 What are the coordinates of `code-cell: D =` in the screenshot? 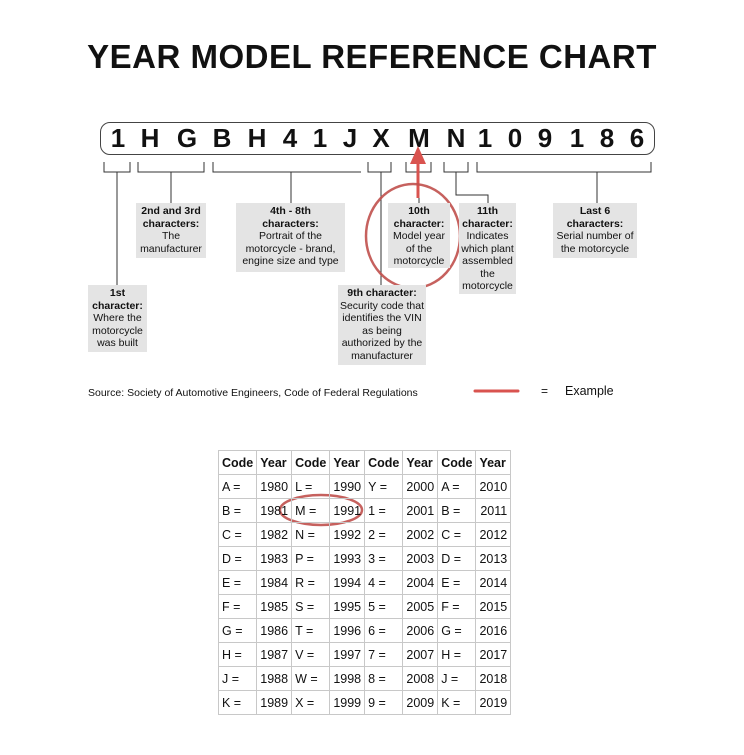 It's located at (237, 558).